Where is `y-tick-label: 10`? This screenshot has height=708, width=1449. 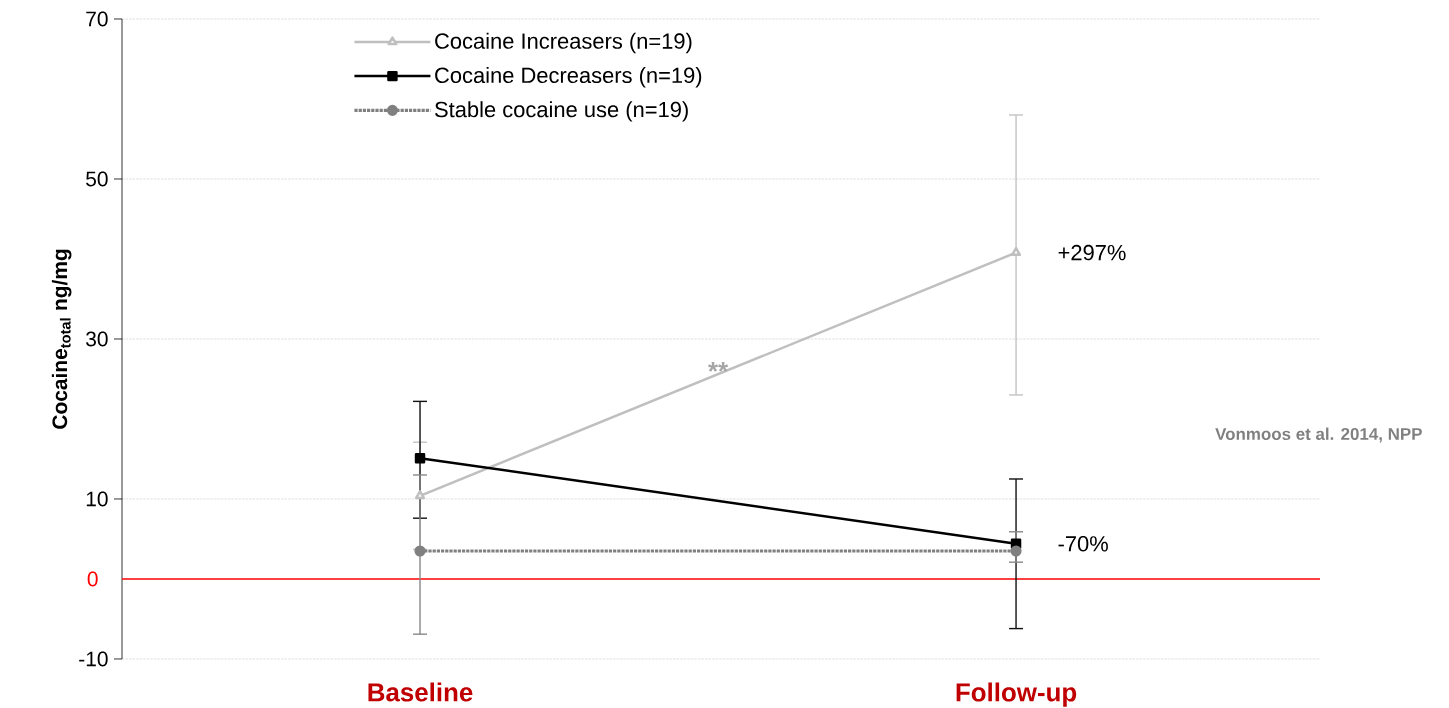 y-tick-label: 10 is located at coordinates (97, 499).